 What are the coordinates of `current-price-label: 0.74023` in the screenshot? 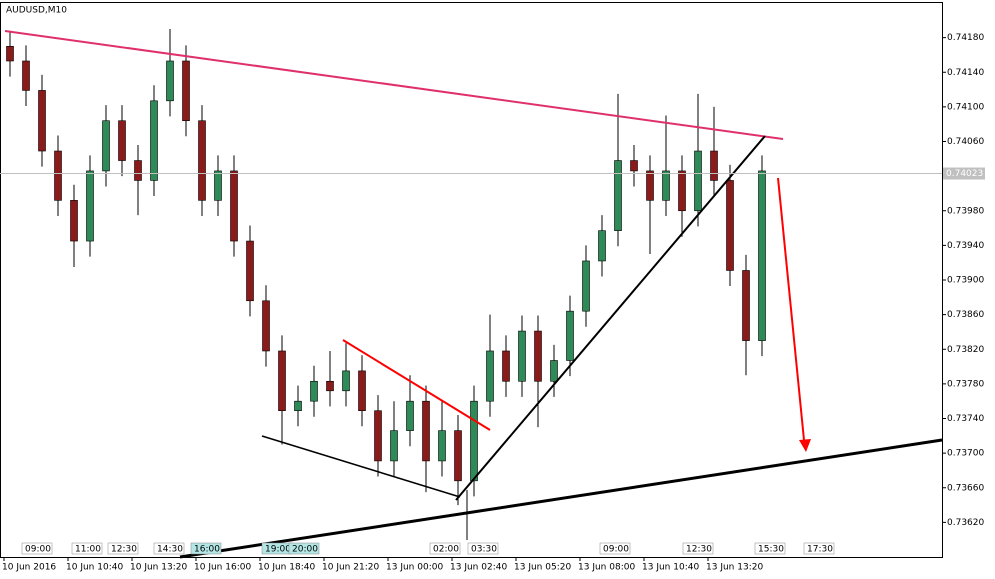 It's located at (964, 174).